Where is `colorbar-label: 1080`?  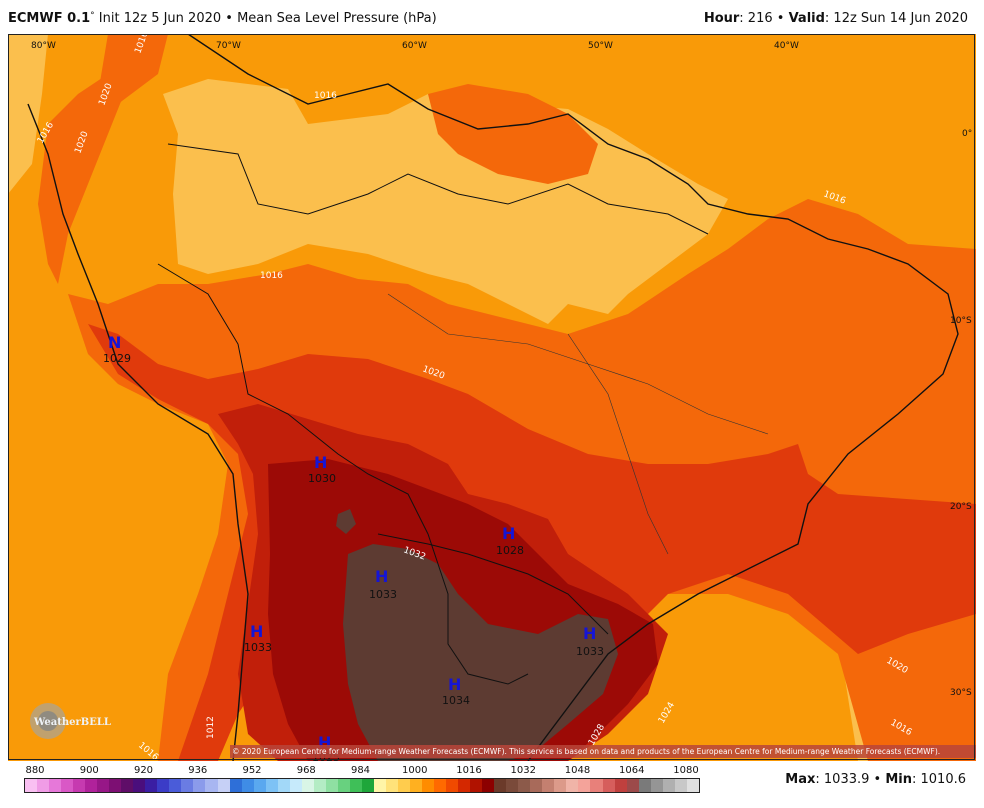
colorbar-label: 1080 is located at coordinates (686, 770).